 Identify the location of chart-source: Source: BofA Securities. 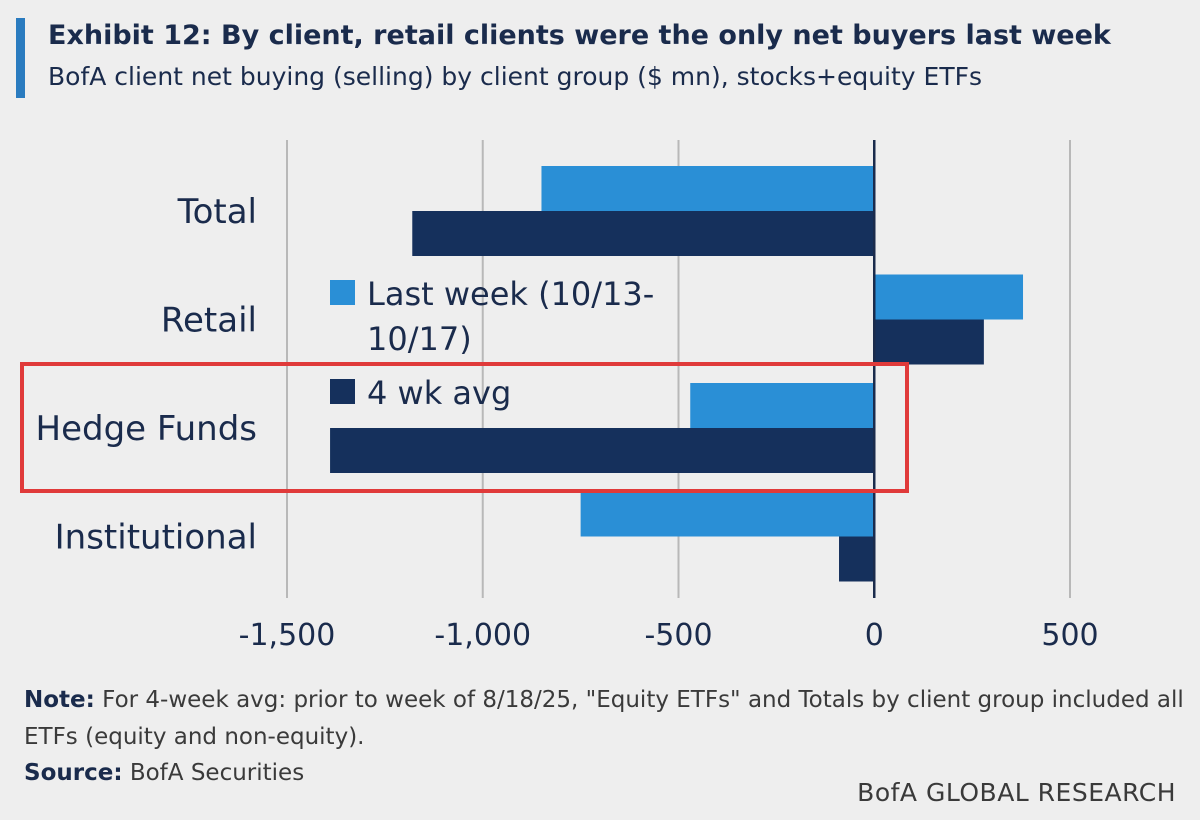
(164, 773).